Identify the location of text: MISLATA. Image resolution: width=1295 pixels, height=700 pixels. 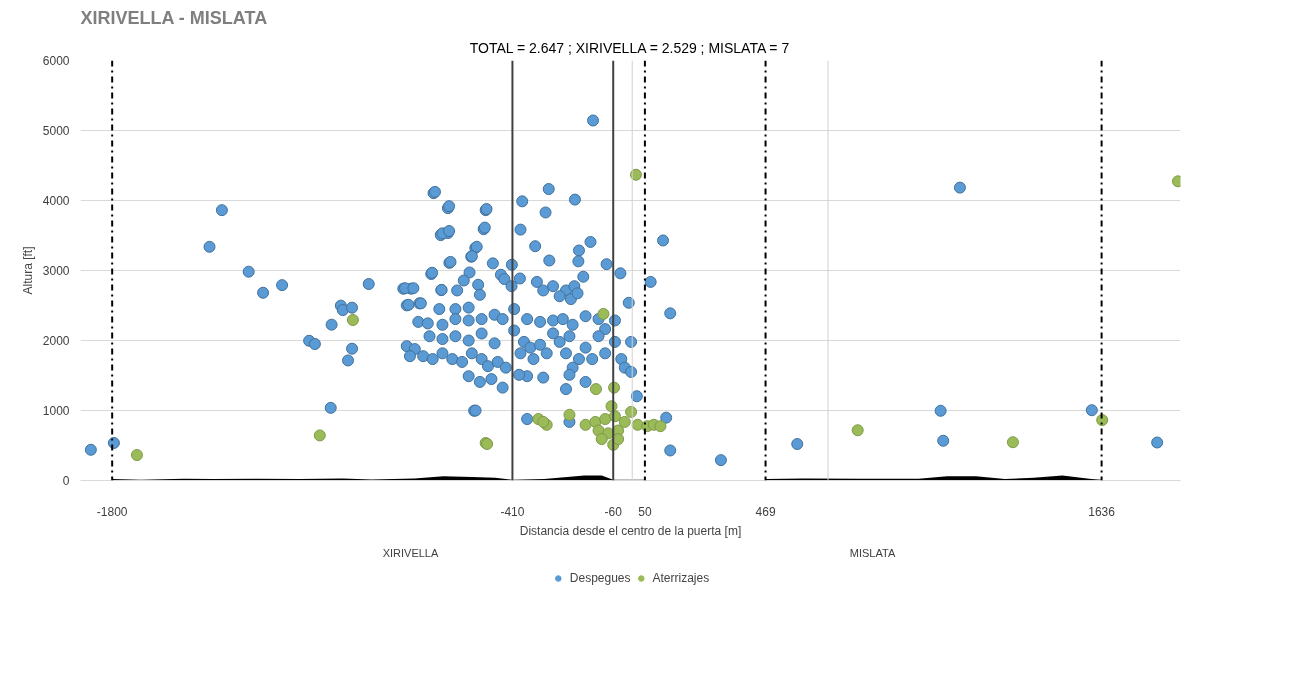
(872, 552).